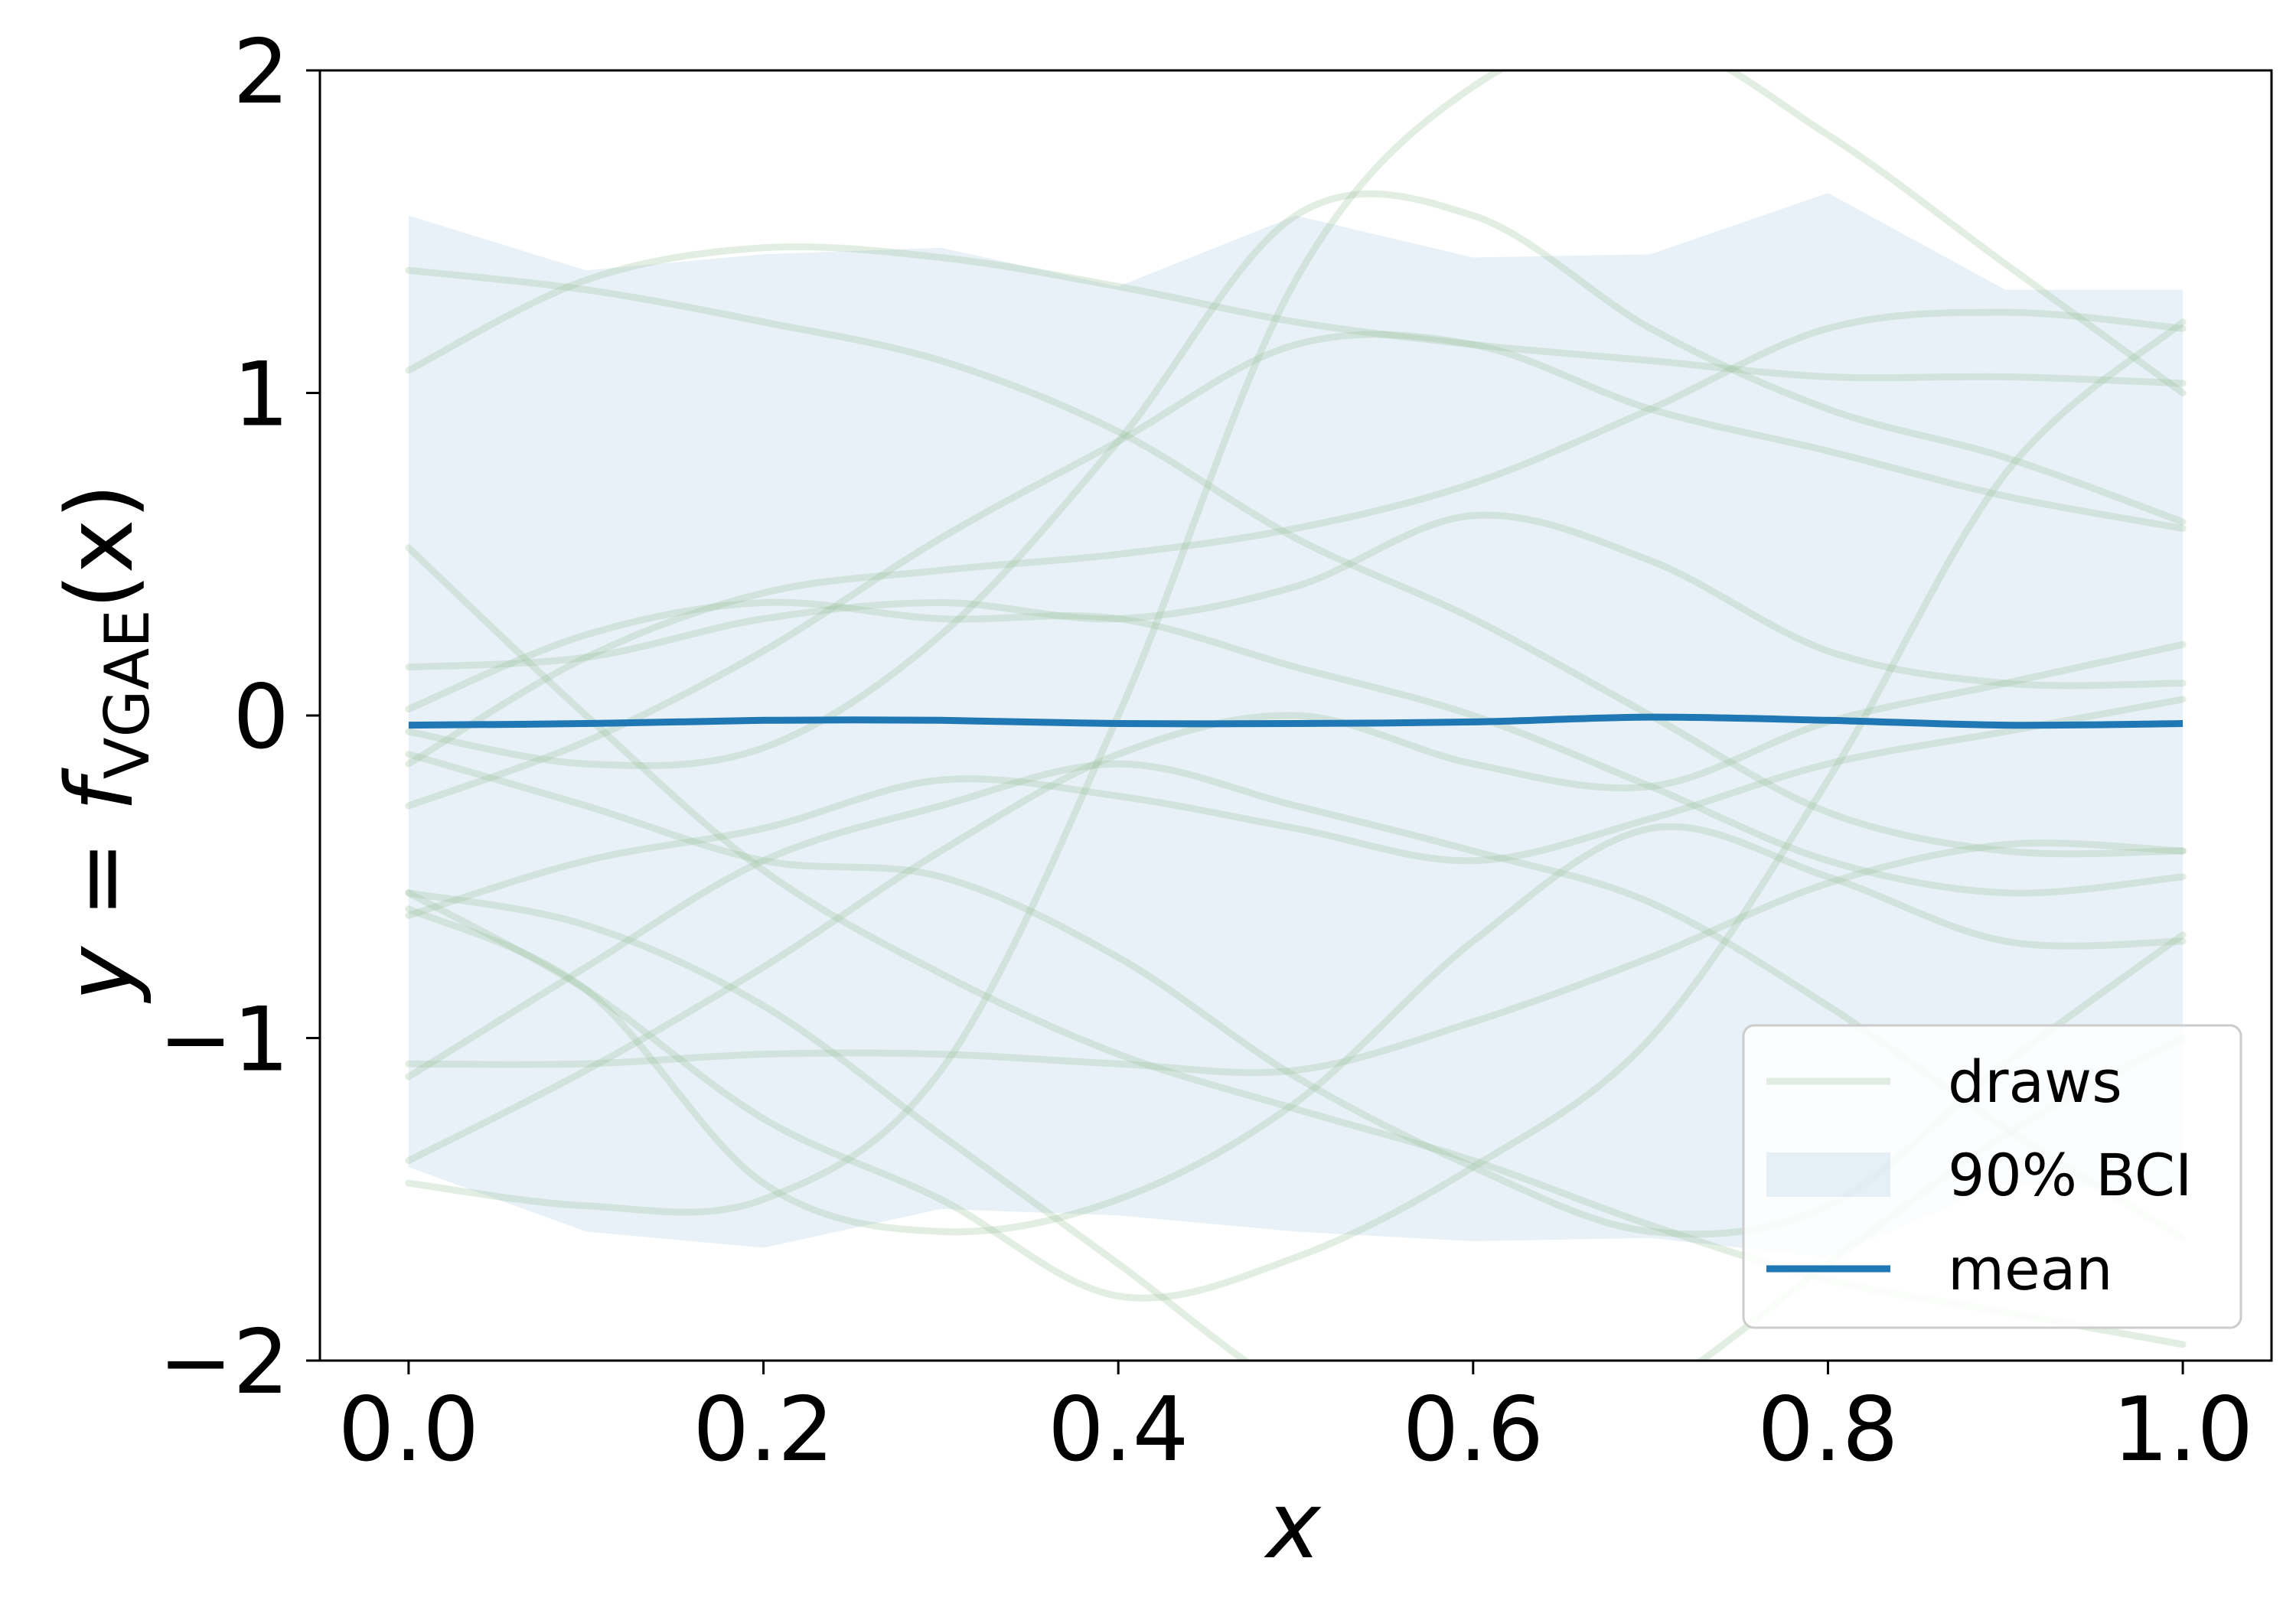  I want to click on y-tick-label: 2, so click(261, 72).